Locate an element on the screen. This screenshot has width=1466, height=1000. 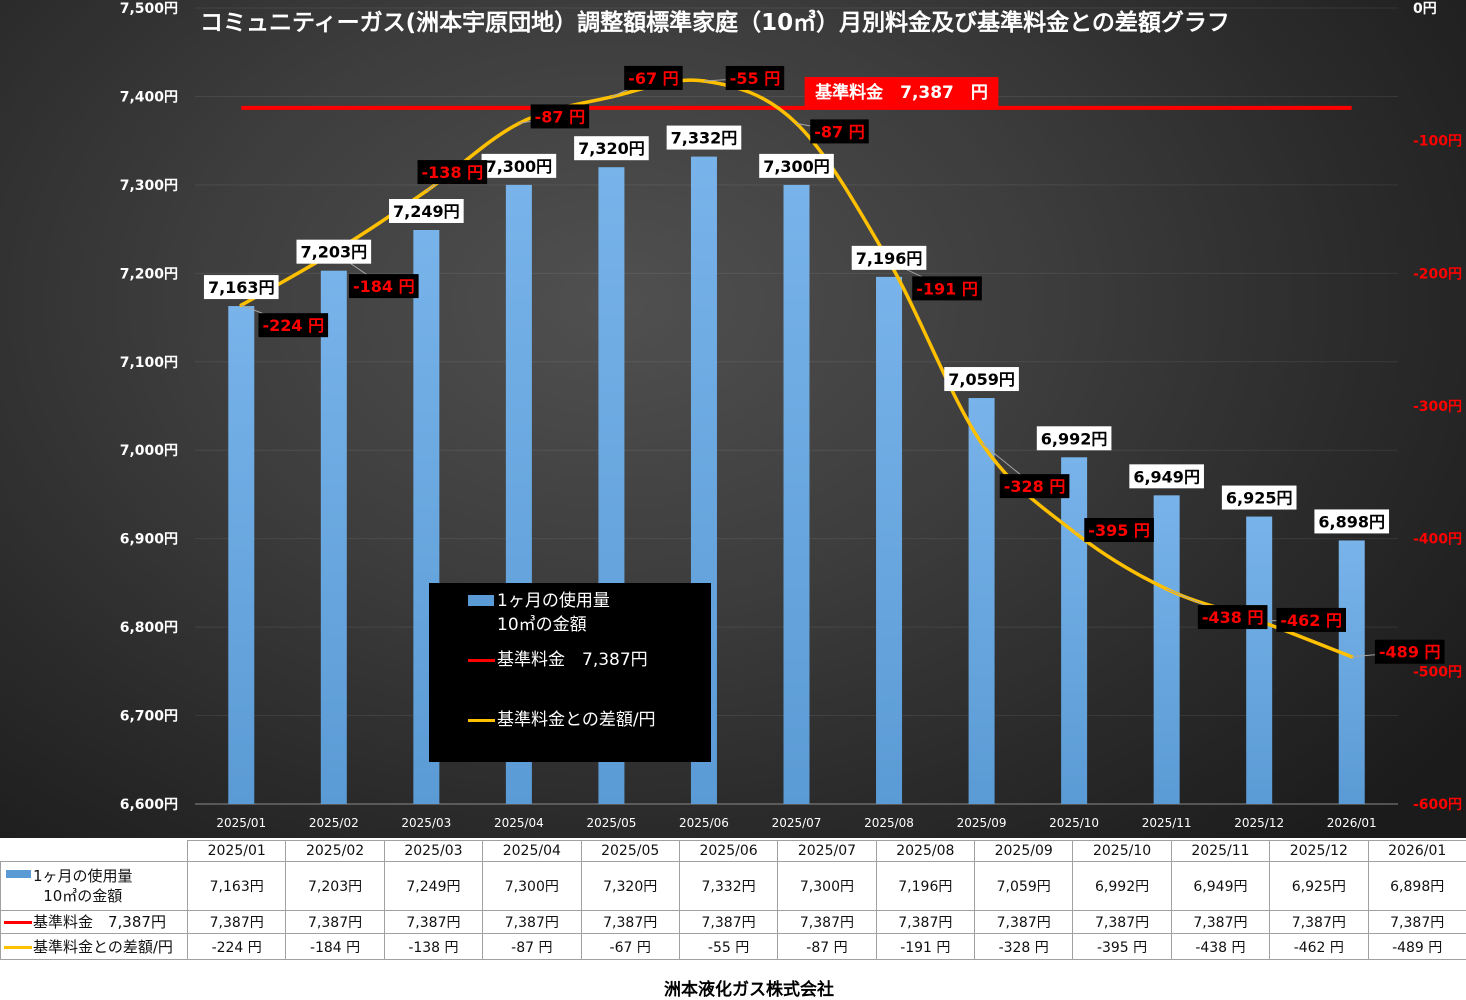
table-cell: 6,992円 is located at coordinates (1122, 886).